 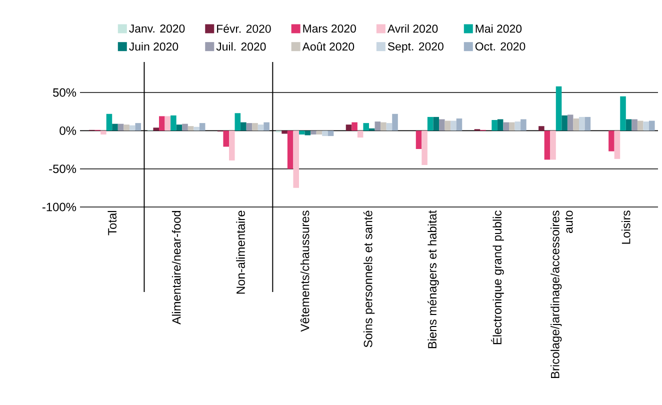 I want to click on y-tick-label: -50%, so click(x=62, y=169).